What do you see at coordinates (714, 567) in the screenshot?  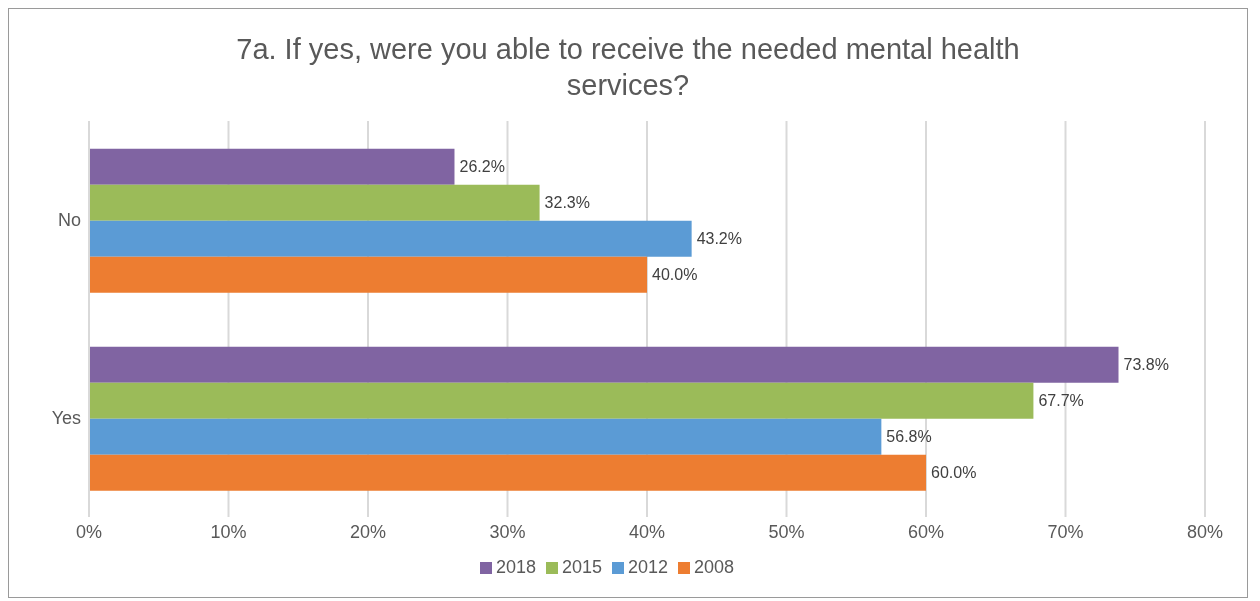 I see `legend-label: 2008` at bounding box center [714, 567].